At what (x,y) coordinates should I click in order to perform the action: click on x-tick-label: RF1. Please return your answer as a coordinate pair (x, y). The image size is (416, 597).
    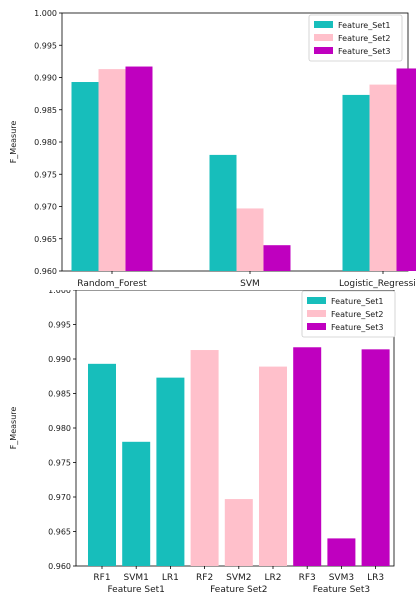
    Looking at the image, I should click on (101, 578).